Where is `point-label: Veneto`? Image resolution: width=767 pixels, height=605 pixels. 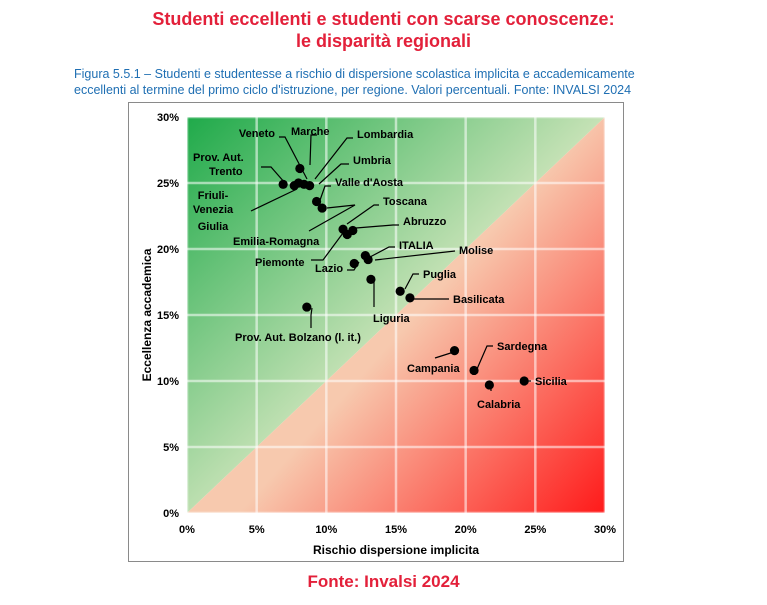
point-label: Veneto is located at coordinates (257, 134).